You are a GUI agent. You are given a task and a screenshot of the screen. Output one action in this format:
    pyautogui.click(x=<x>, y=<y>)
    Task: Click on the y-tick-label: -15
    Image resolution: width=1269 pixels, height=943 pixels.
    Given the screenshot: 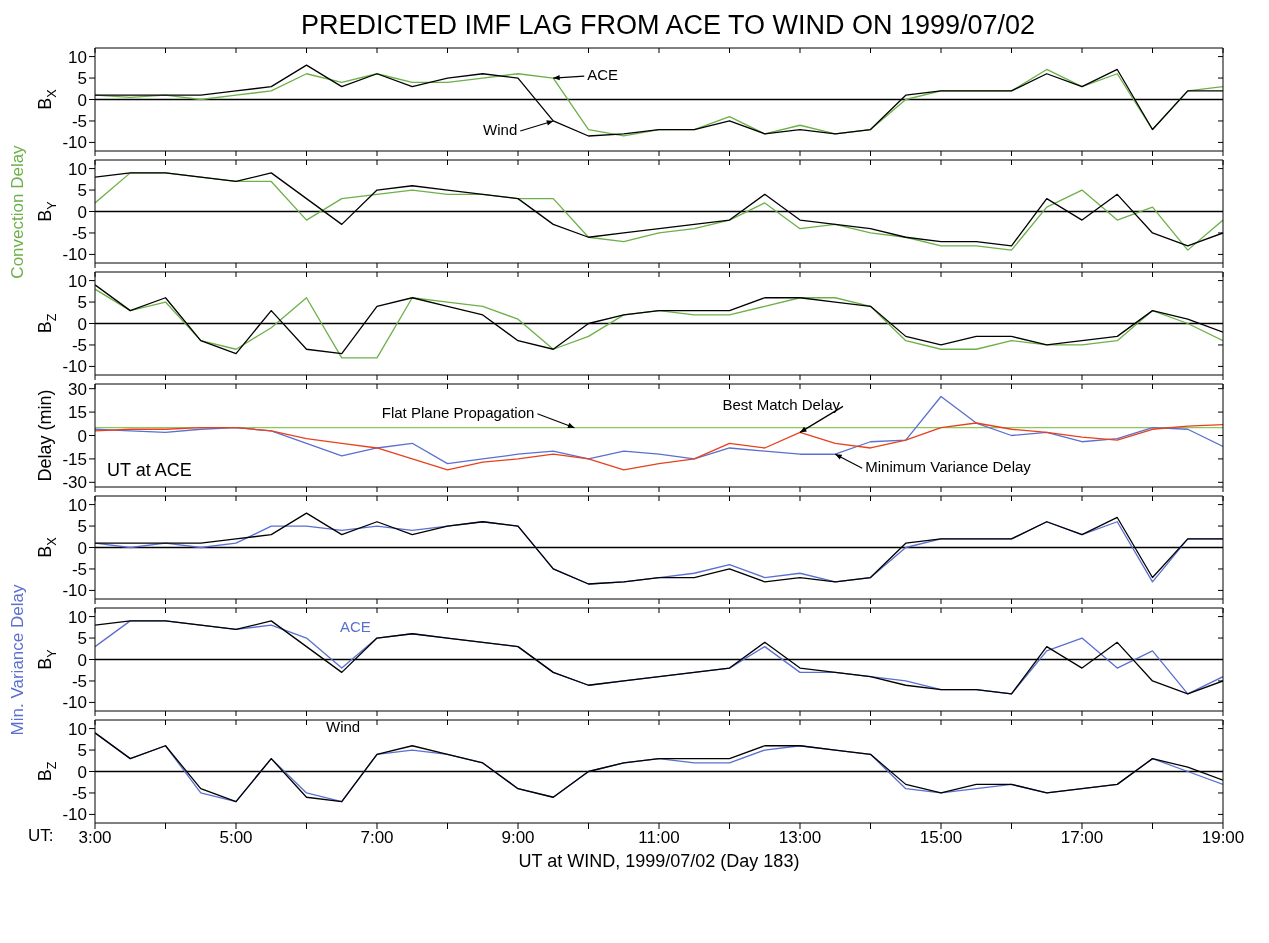 What is the action you would take?
    pyautogui.click(x=74, y=459)
    